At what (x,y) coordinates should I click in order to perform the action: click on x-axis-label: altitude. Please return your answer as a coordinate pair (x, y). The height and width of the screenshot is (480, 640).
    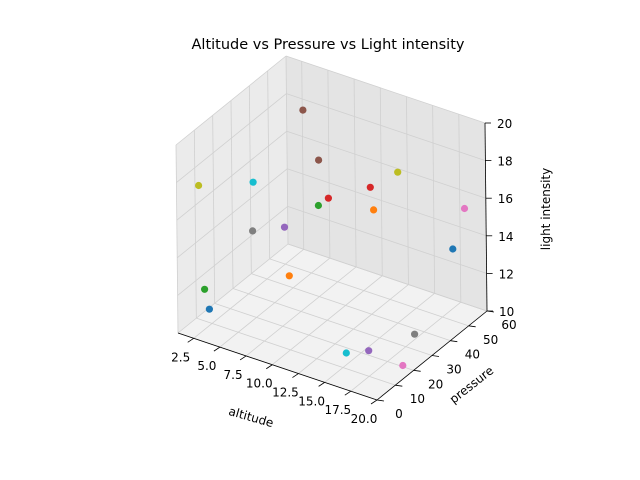
    Looking at the image, I should click on (251, 417).